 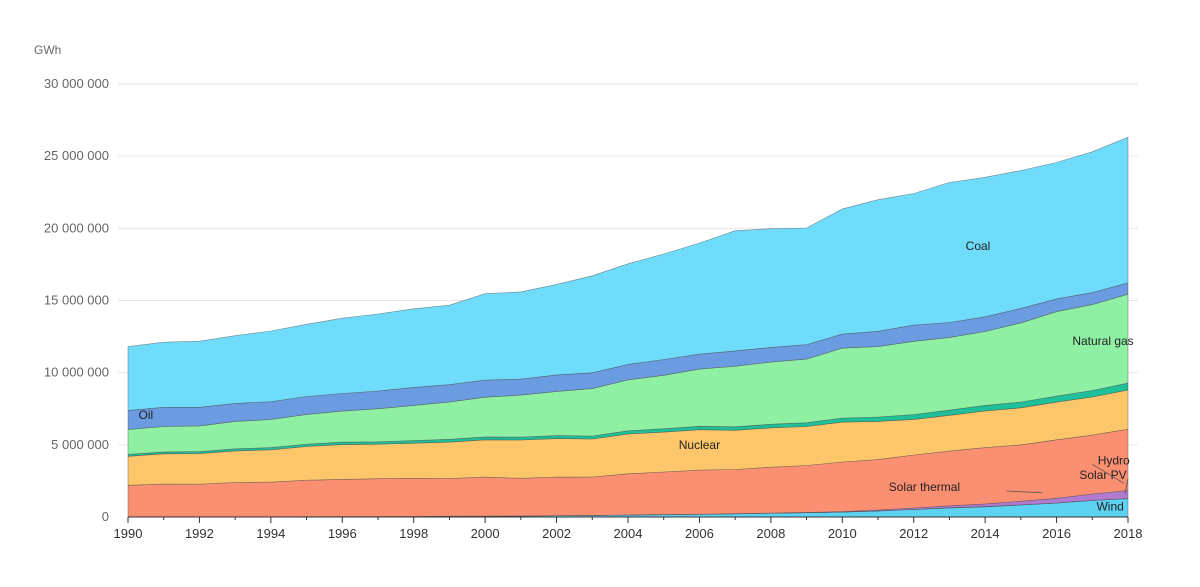 What do you see at coordinates (1126, 486) in the screenshot?
I see `solar-pv-leader-line` at bounding box center [1126, 486].